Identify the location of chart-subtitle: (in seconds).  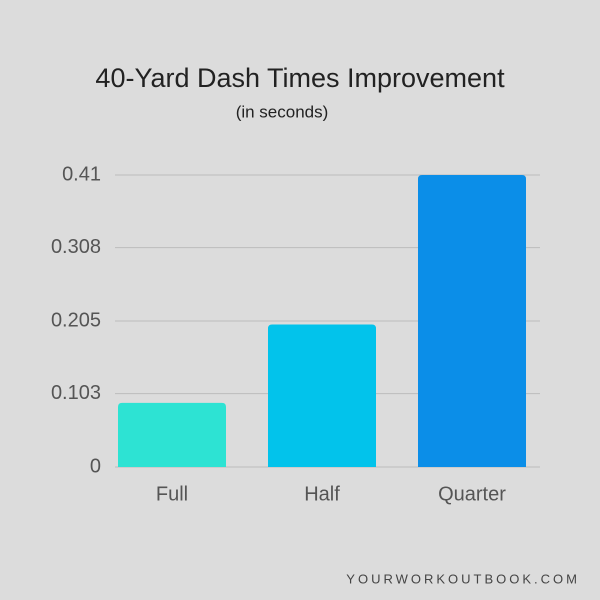
(282, 111).